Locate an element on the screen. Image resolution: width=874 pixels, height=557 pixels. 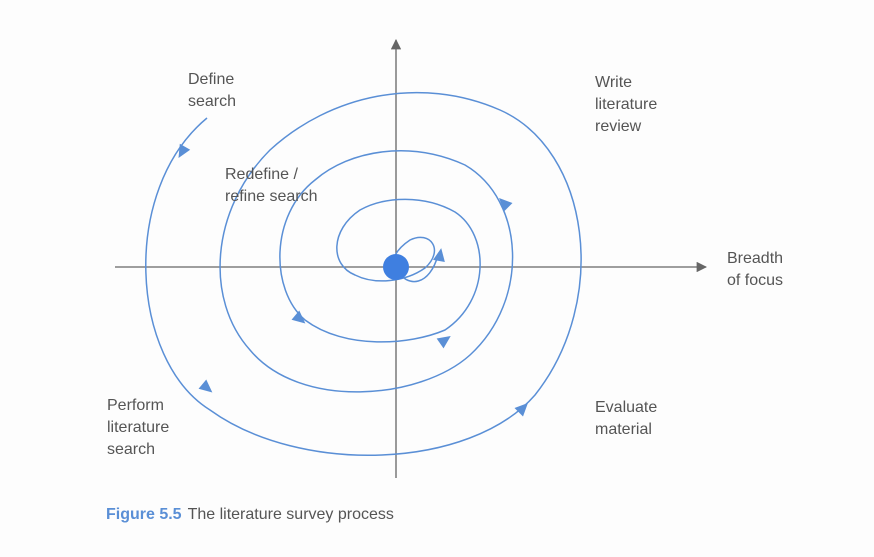
label-redefine-search: Redefine / refine search is located at coordinates (271, 185).